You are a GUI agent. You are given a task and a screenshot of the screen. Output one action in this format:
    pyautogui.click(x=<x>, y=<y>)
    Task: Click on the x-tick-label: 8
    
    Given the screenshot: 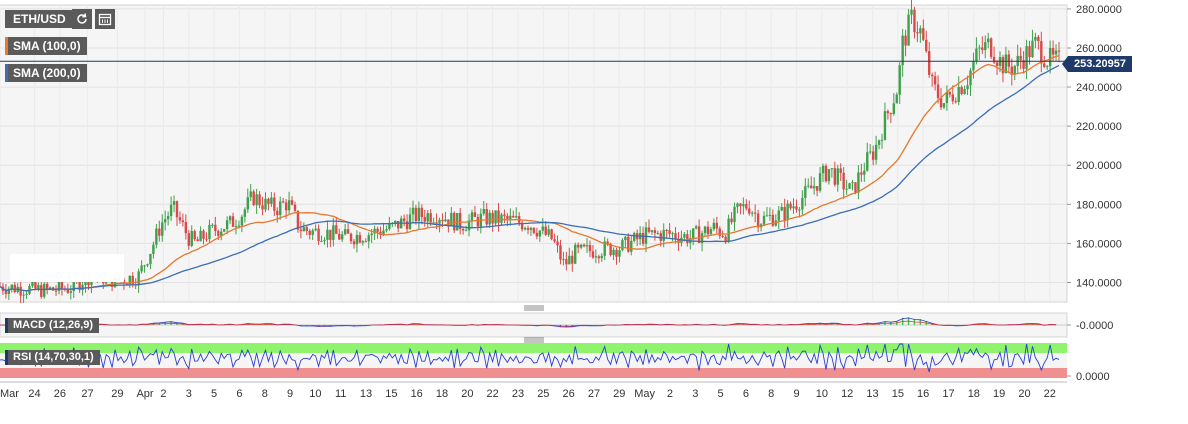 What is the action you would take?
    pyautogui.click(x=771, y=394)
    